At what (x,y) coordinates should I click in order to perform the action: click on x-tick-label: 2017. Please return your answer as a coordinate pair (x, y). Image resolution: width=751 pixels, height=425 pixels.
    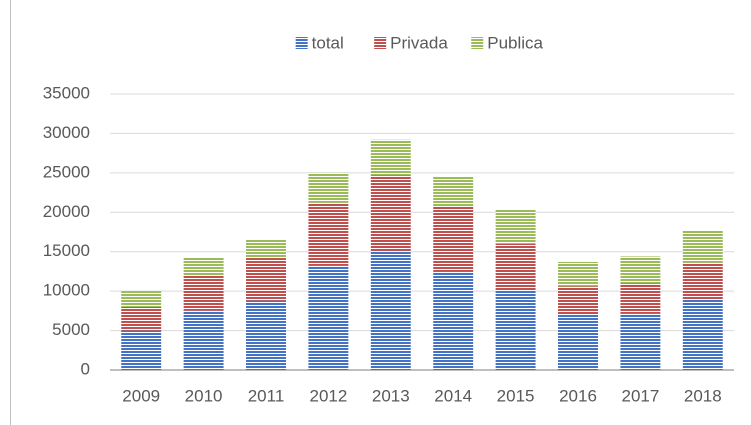
    Looking at the image, I should click on (640, 395).